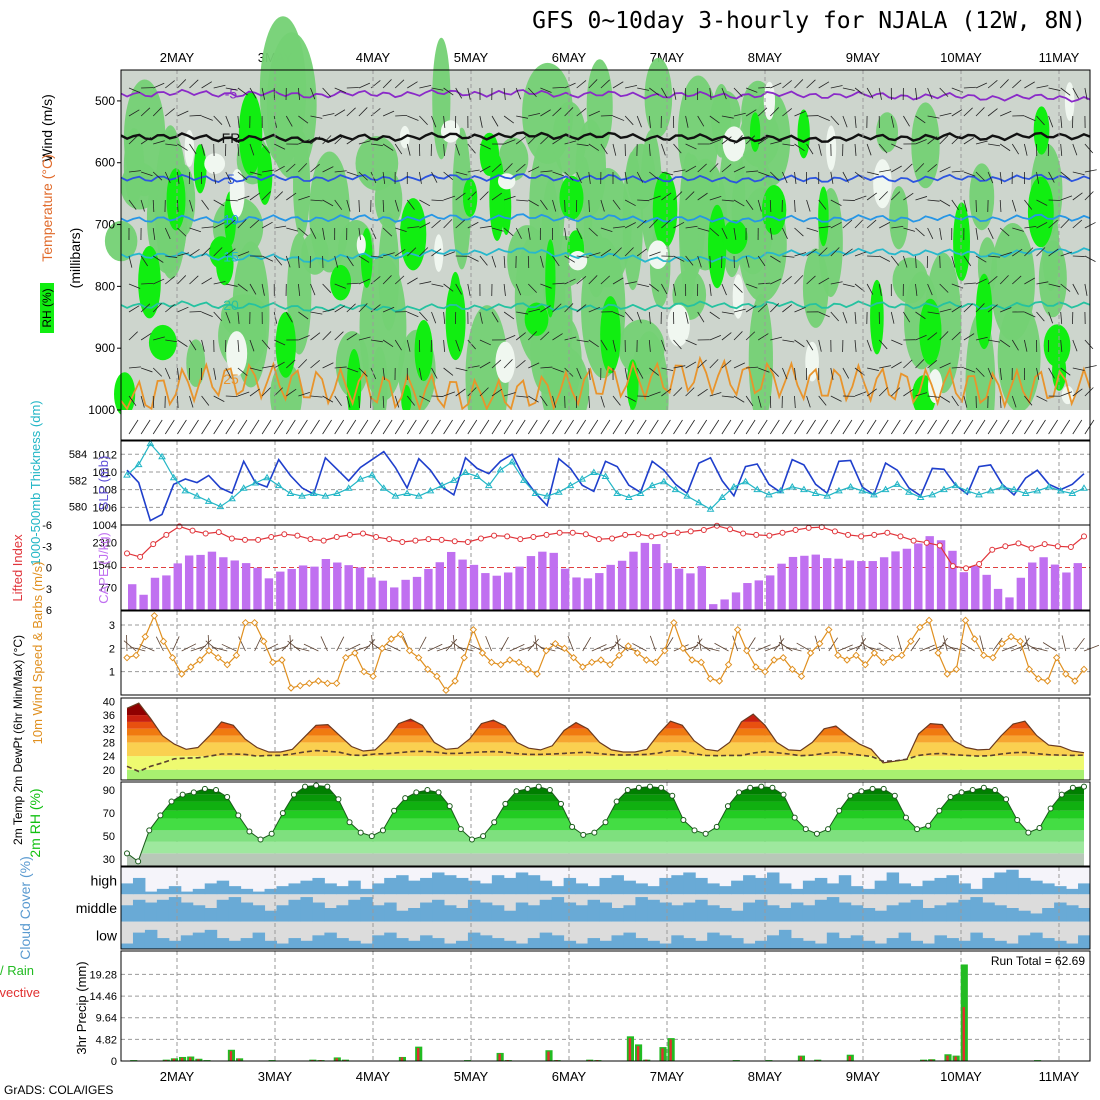 The height and width of the screenshot is (1100, 1100). I want to click on lifted-index-axis-label: Lifted Index, so click(17, 568).